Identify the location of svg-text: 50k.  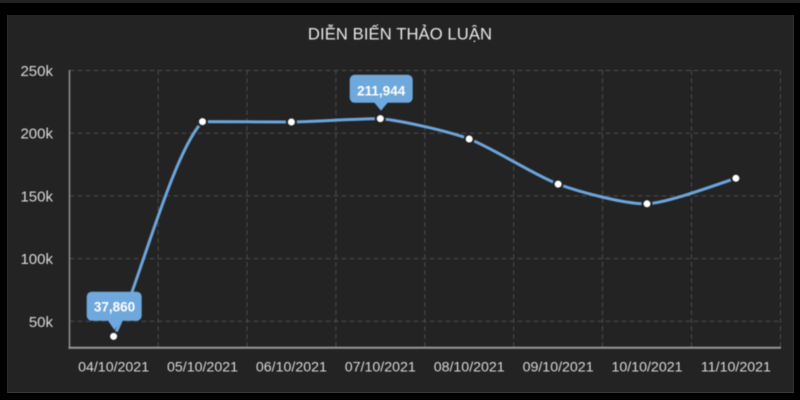
(41, 322).